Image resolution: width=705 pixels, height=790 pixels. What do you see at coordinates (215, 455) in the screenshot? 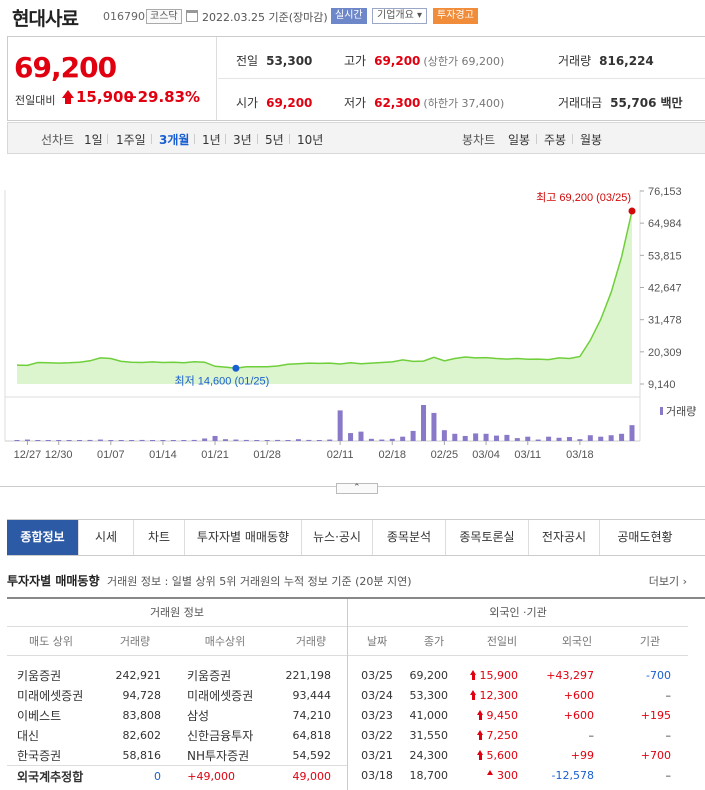
I see `x-tick-label: 01/21` at bounding box center [215, 455].